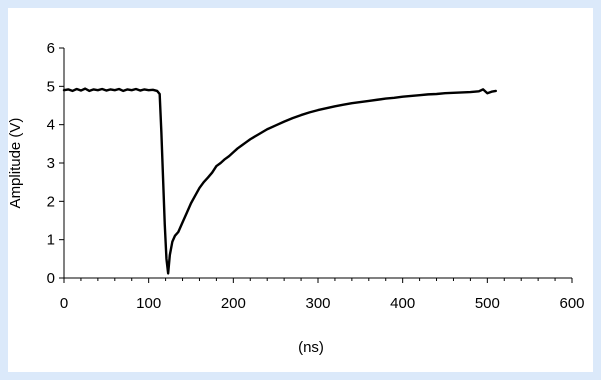  Describe the element at coordinates (55, 163) in the screenshot. I see `y-ticks: 0 1 2 3 4 5 6` at that location.